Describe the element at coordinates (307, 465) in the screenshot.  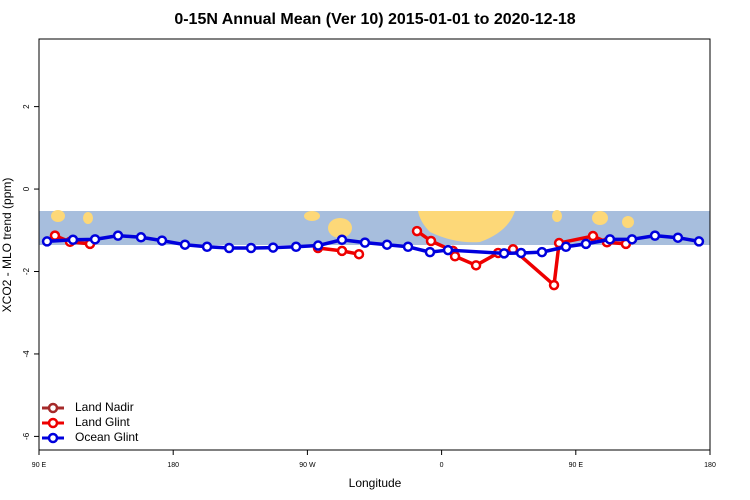
I see `x-tick-label: 90 W` at that location.